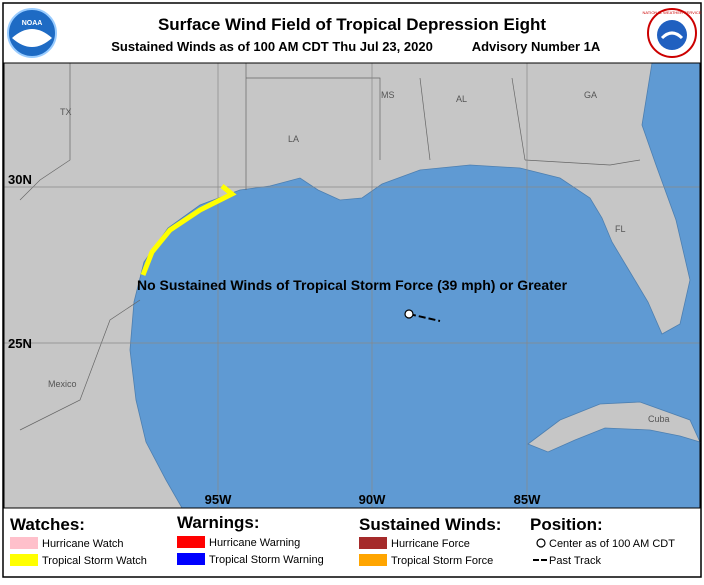 This screenshot has width=704, height=585. What do you see at coordinates (47, 524) in the screenshot?
I see `legend-title: Watches:` at bounding box center [47, 524].